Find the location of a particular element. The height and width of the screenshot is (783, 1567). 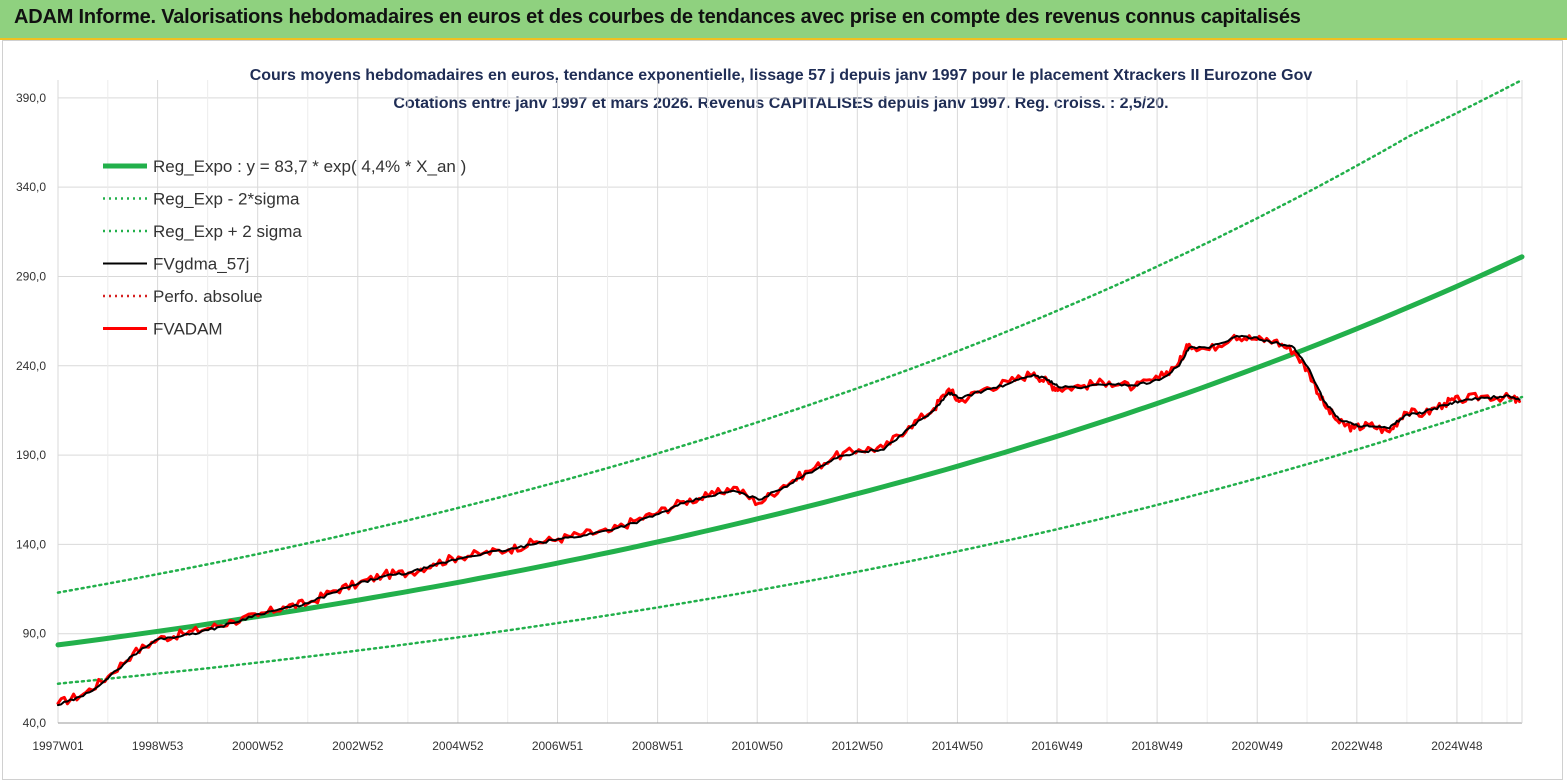

y-tick-label: 140,0 is located at coordinates (31, 544).